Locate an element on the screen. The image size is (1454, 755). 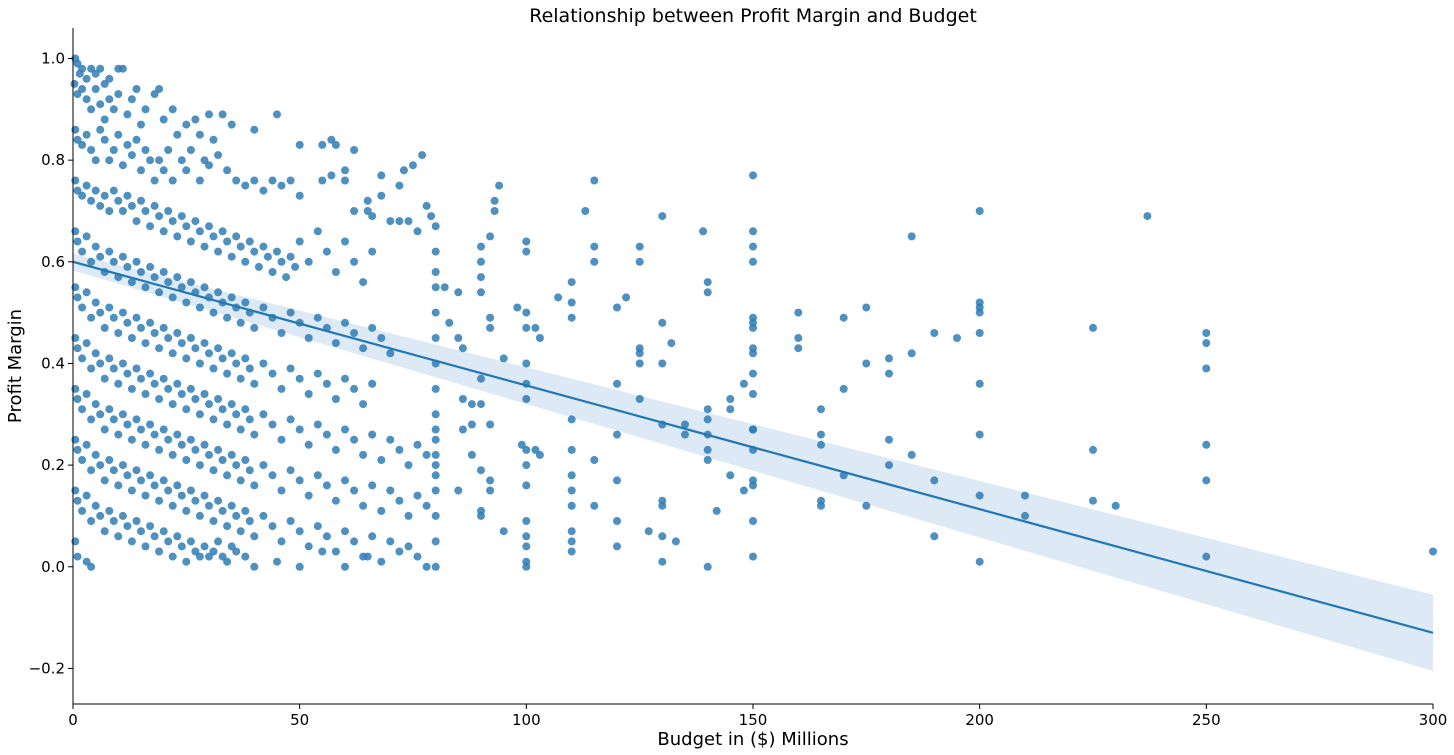
y-ticks: −0.2 0.0 0.2 0.4 0.6 0.8 1.0 is located at coordinates (51, 363).